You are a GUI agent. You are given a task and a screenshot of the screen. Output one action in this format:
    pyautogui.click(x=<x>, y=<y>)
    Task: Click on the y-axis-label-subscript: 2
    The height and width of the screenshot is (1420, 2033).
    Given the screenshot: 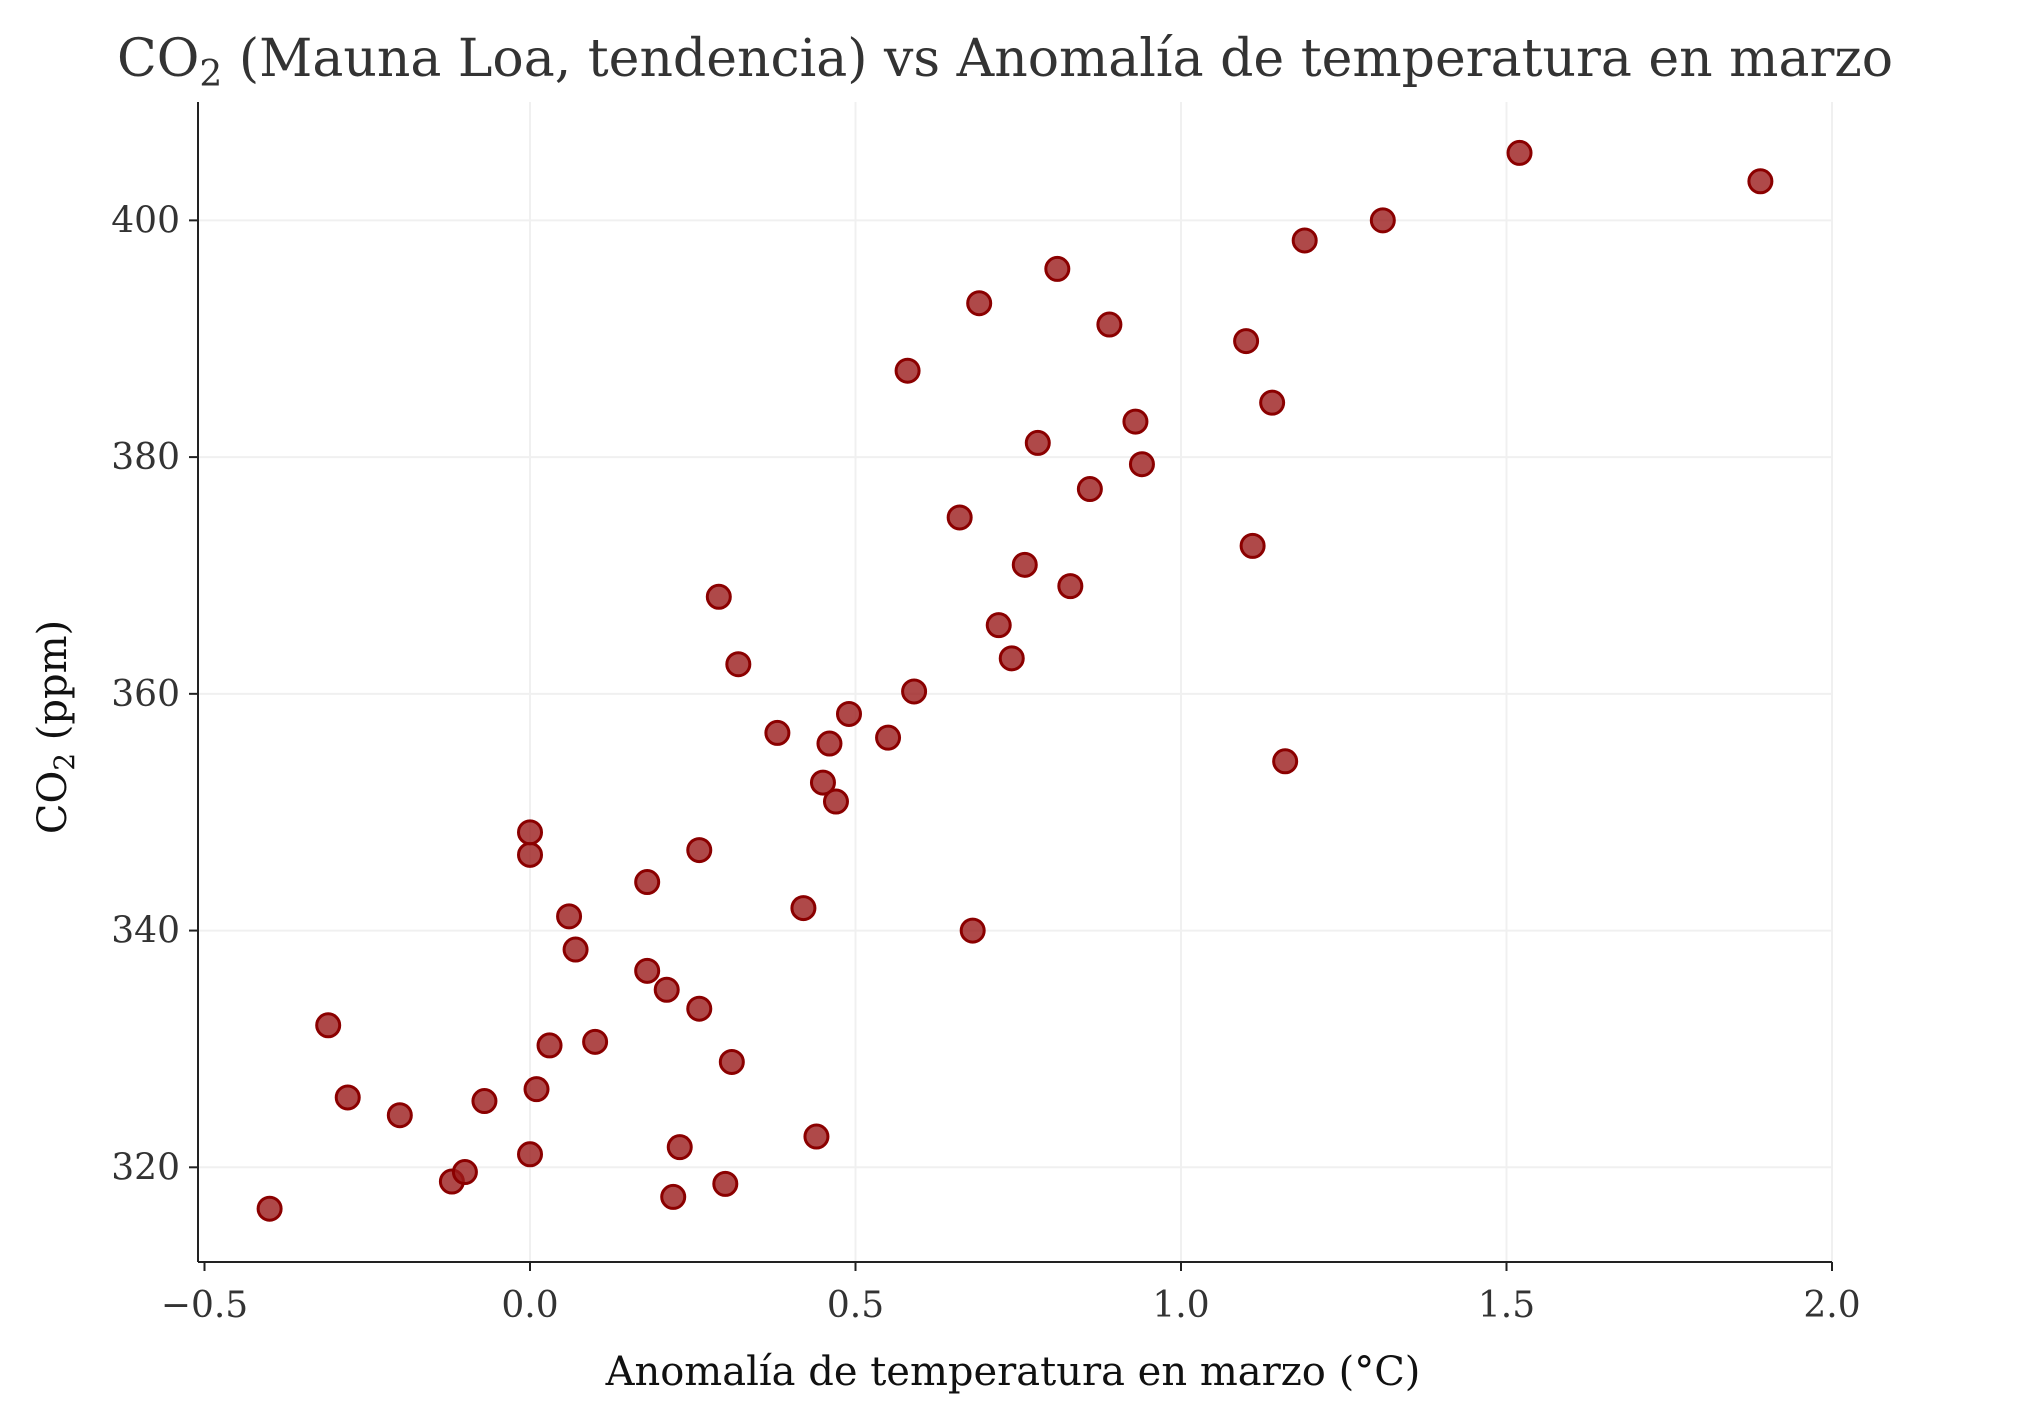 What is the action you would take?
    pyautogui.click(x=64, y=762)
    